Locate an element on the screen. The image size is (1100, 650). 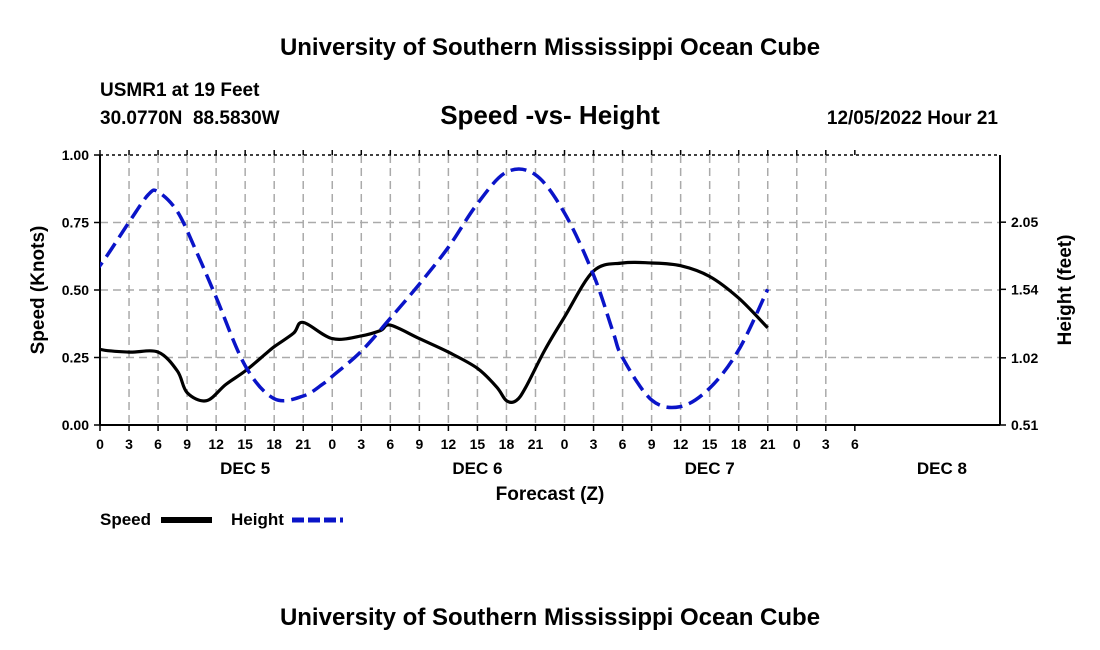
left-tick-label: 0.25 is located at coordinates (75, 358).